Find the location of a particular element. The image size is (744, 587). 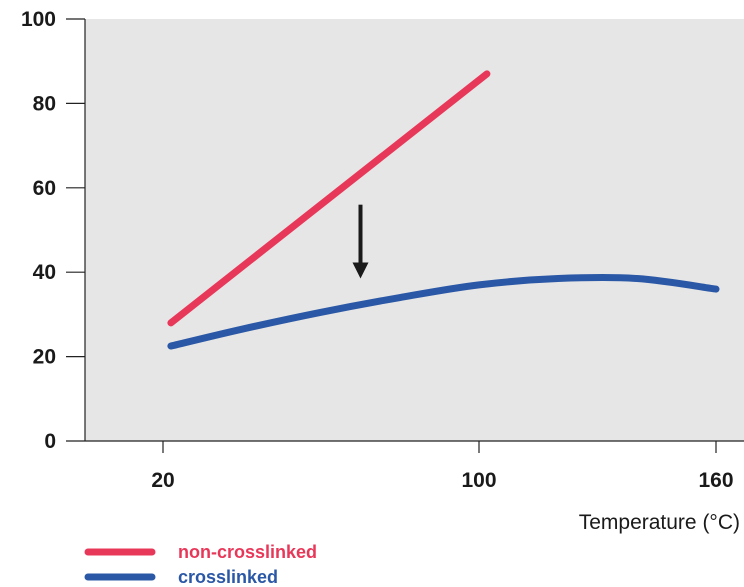

legend-label-non-crosslinked: non-crosslinked is located at coordinates (247, 552).